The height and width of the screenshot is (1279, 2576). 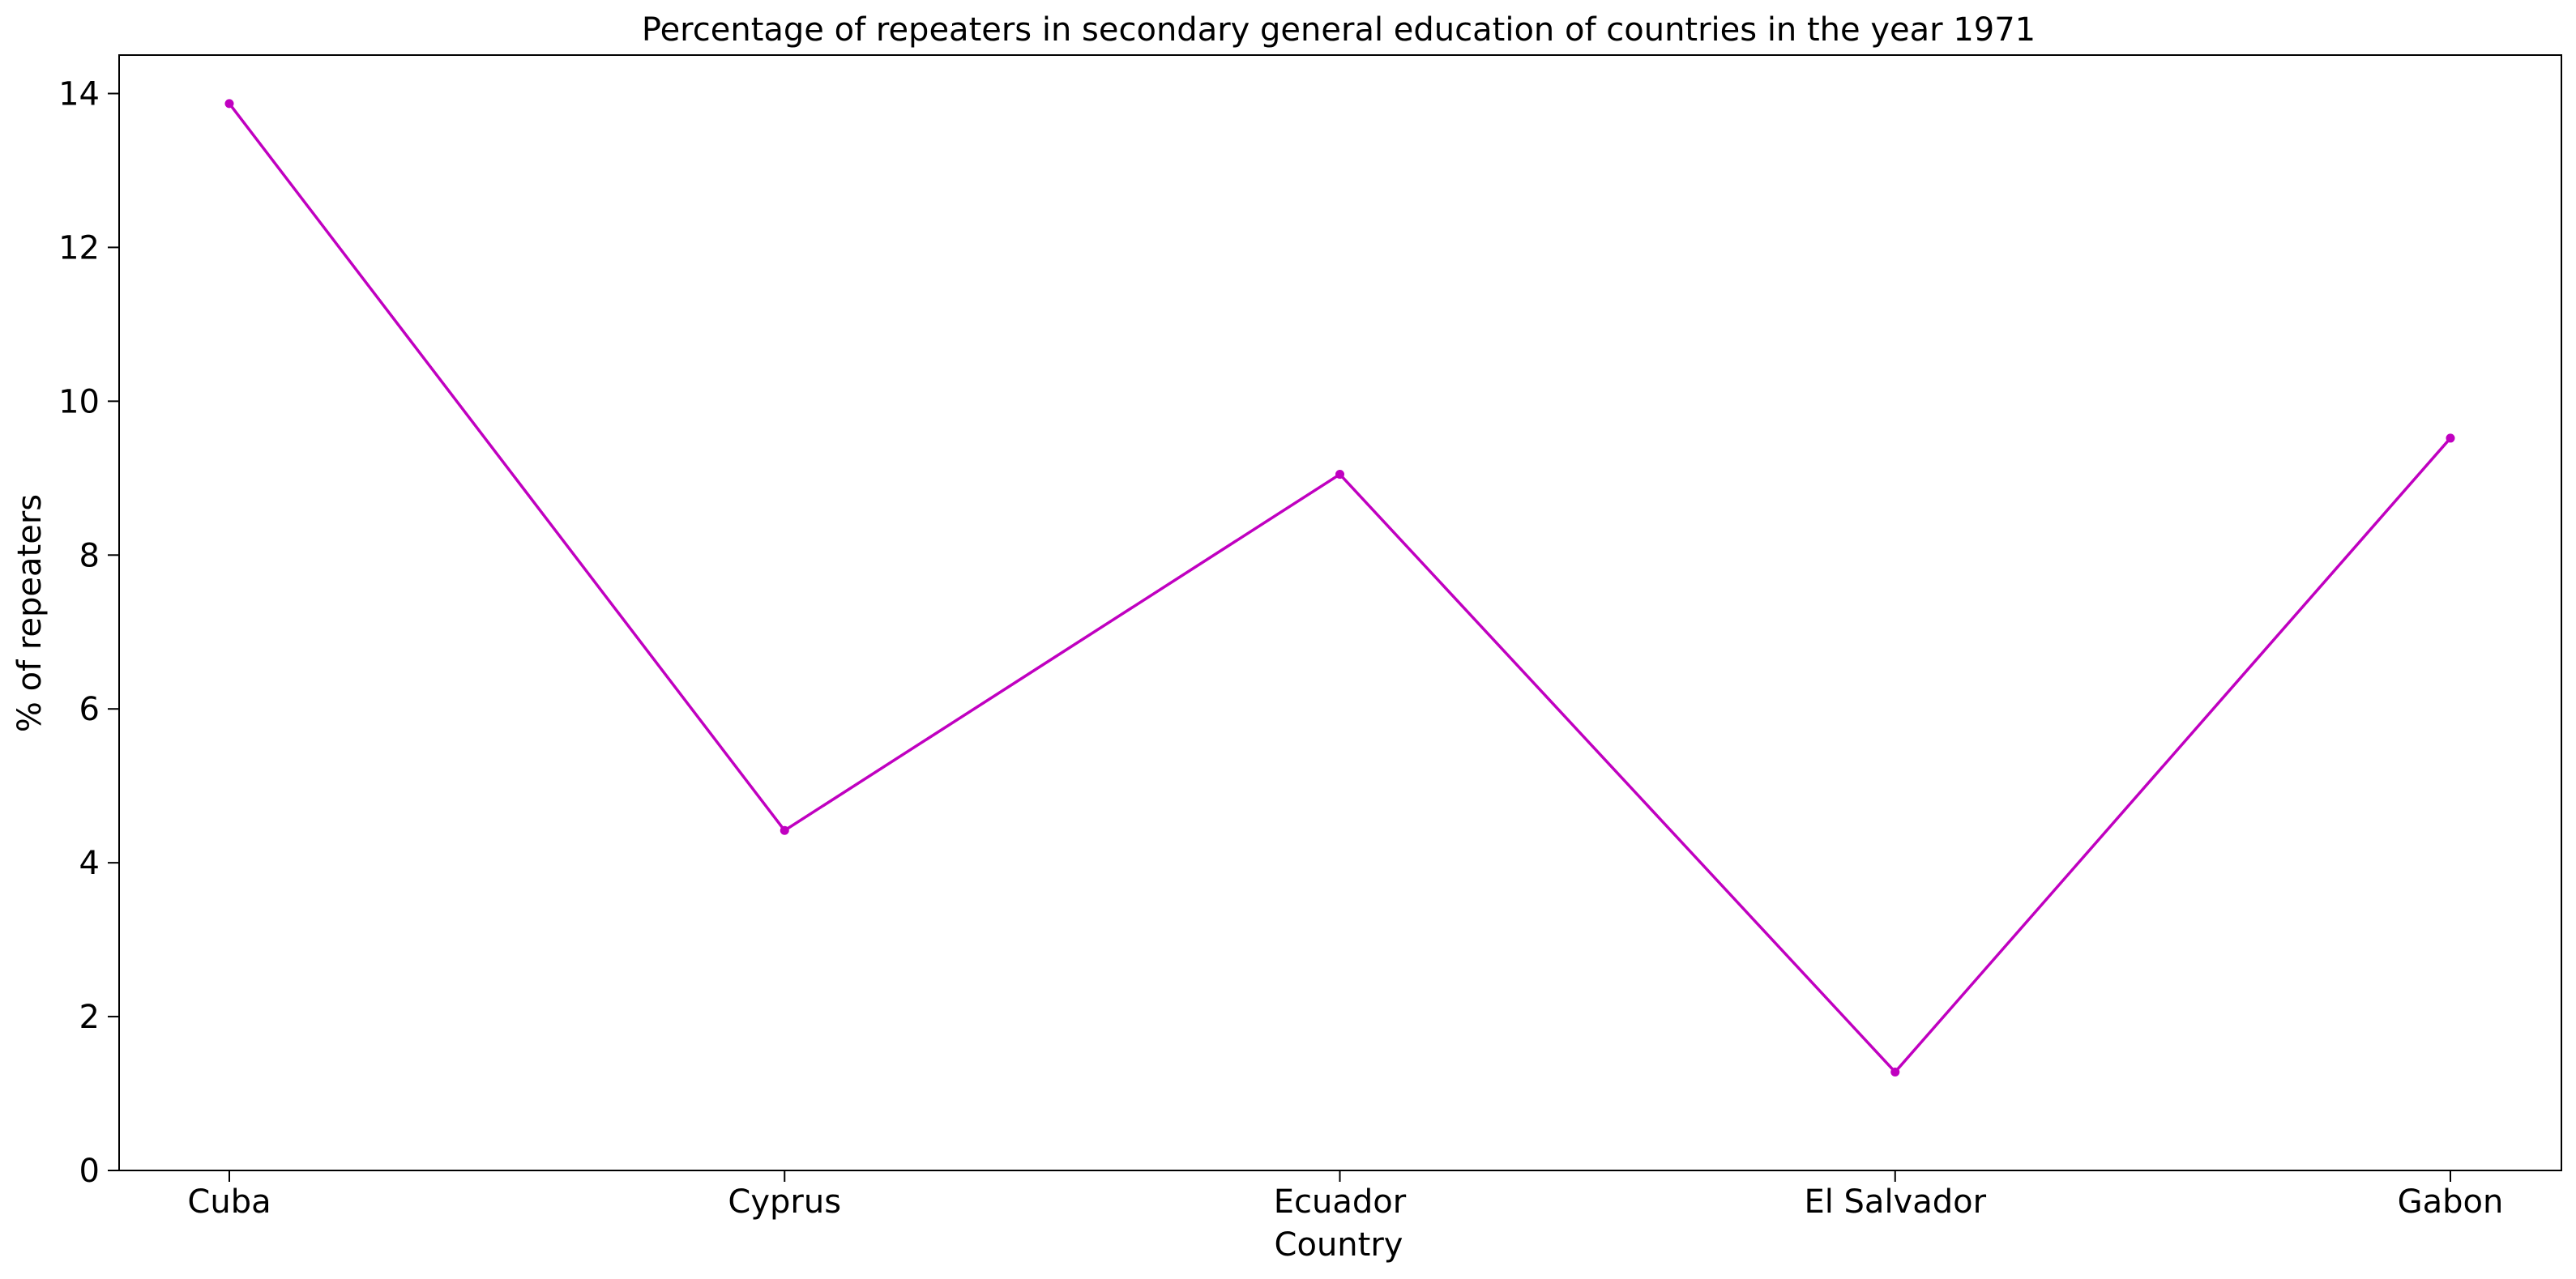 What do you see at coordinates (229, 1202) in the screenshot?
I see `x-tick-label: Cuba` at bounding box center [229, 1202].